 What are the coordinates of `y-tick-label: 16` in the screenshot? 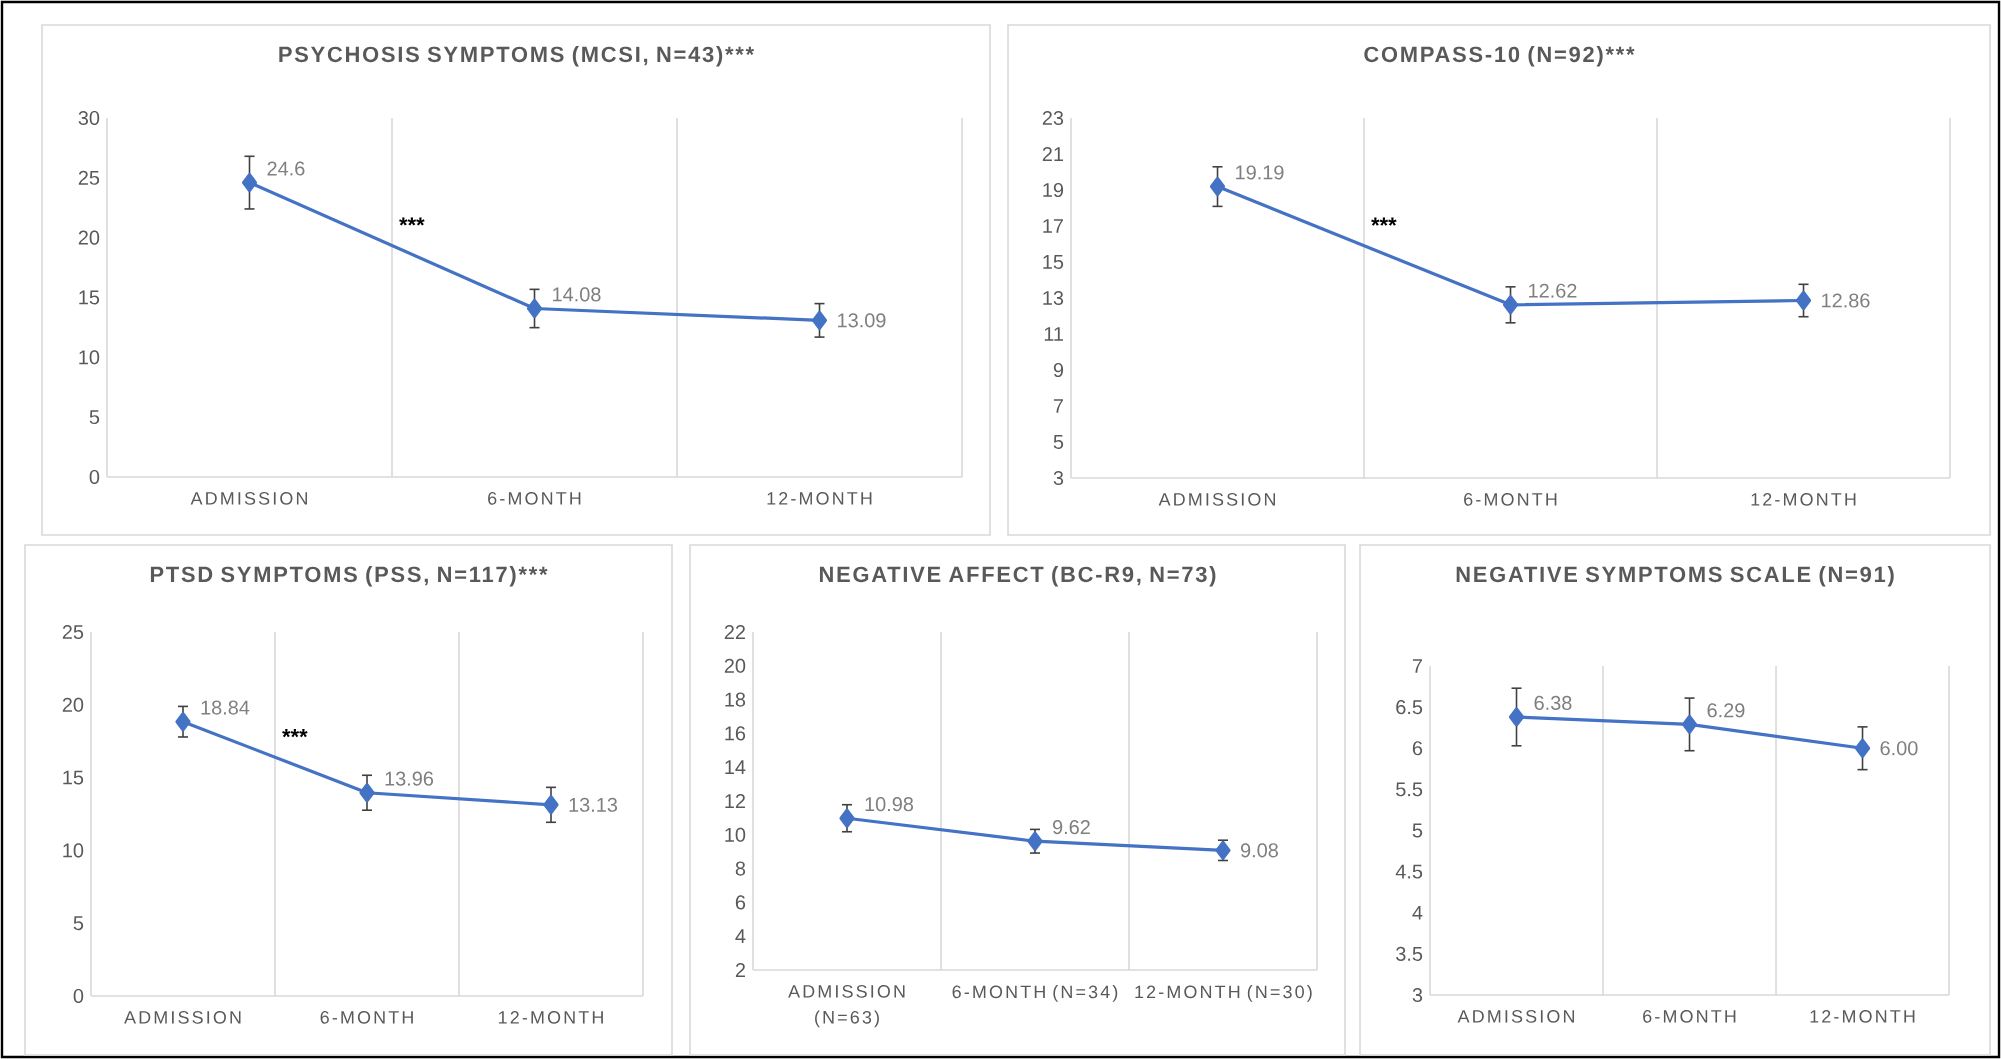 It's located at (735, 733).